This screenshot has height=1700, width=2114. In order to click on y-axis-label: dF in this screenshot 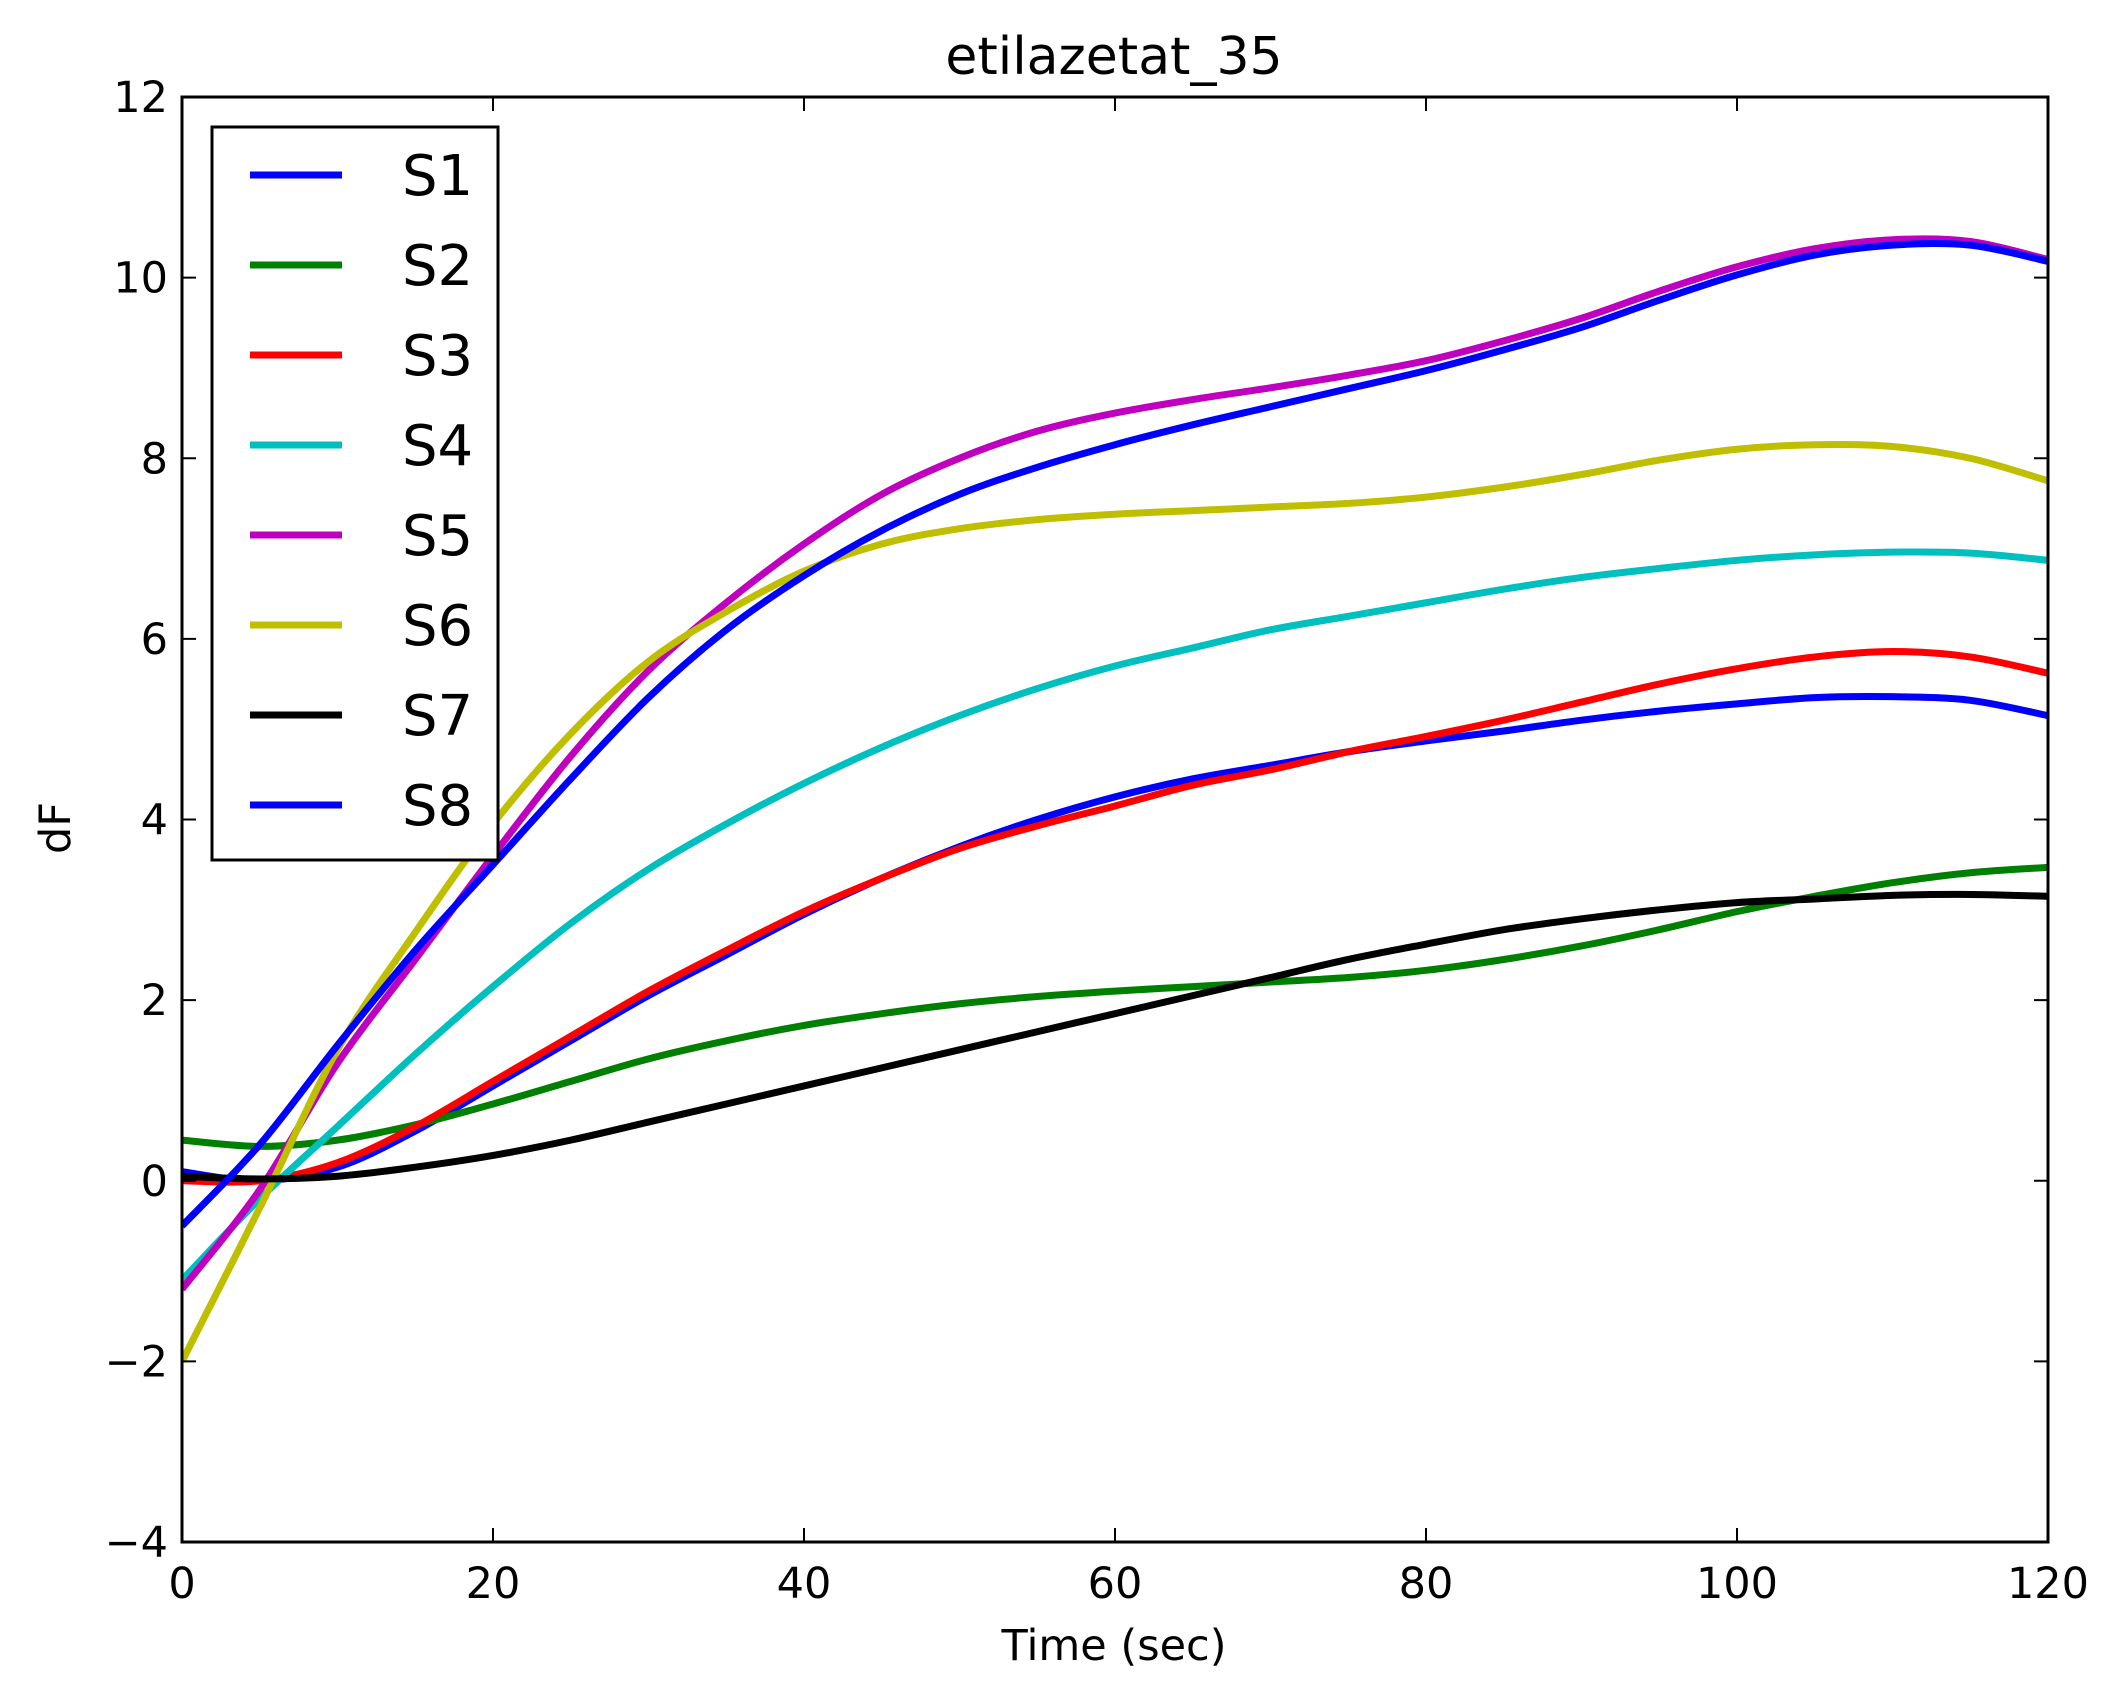, I will do `click(56, 828)`.